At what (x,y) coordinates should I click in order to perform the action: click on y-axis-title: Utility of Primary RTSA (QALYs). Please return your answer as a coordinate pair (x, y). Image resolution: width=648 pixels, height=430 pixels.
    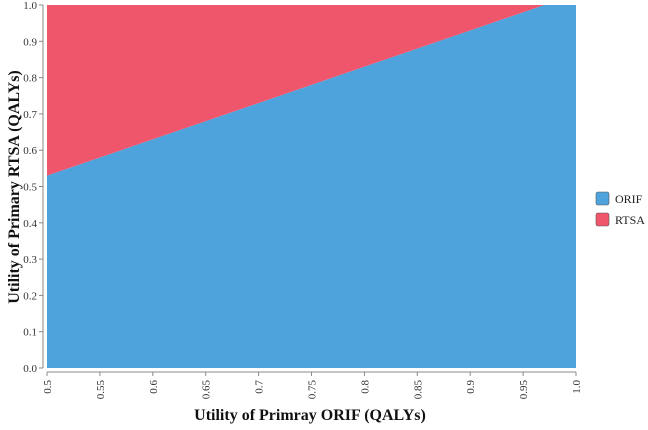
    Looking at the image, I should click on (14, 187).